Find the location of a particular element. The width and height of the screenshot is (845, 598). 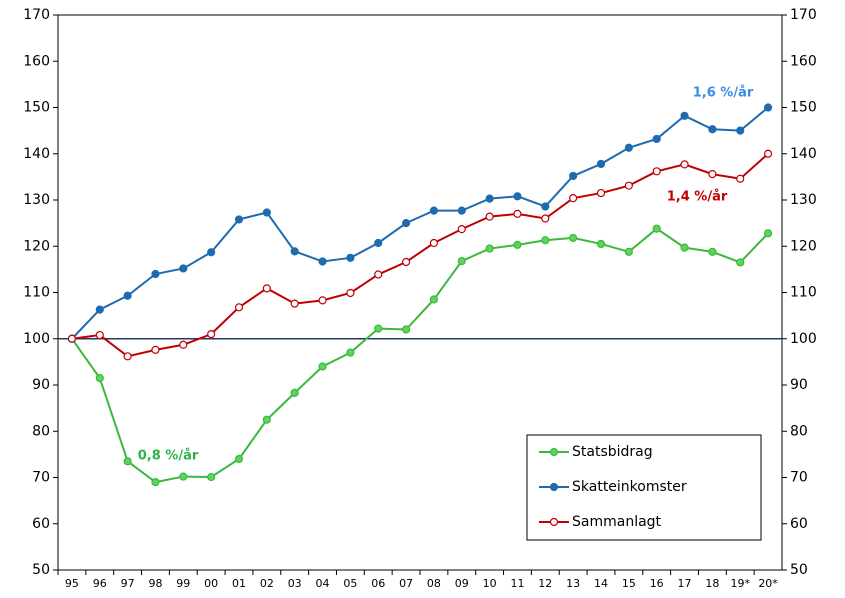

y2-tick-label: 150 is located at coordinates (803, 108).